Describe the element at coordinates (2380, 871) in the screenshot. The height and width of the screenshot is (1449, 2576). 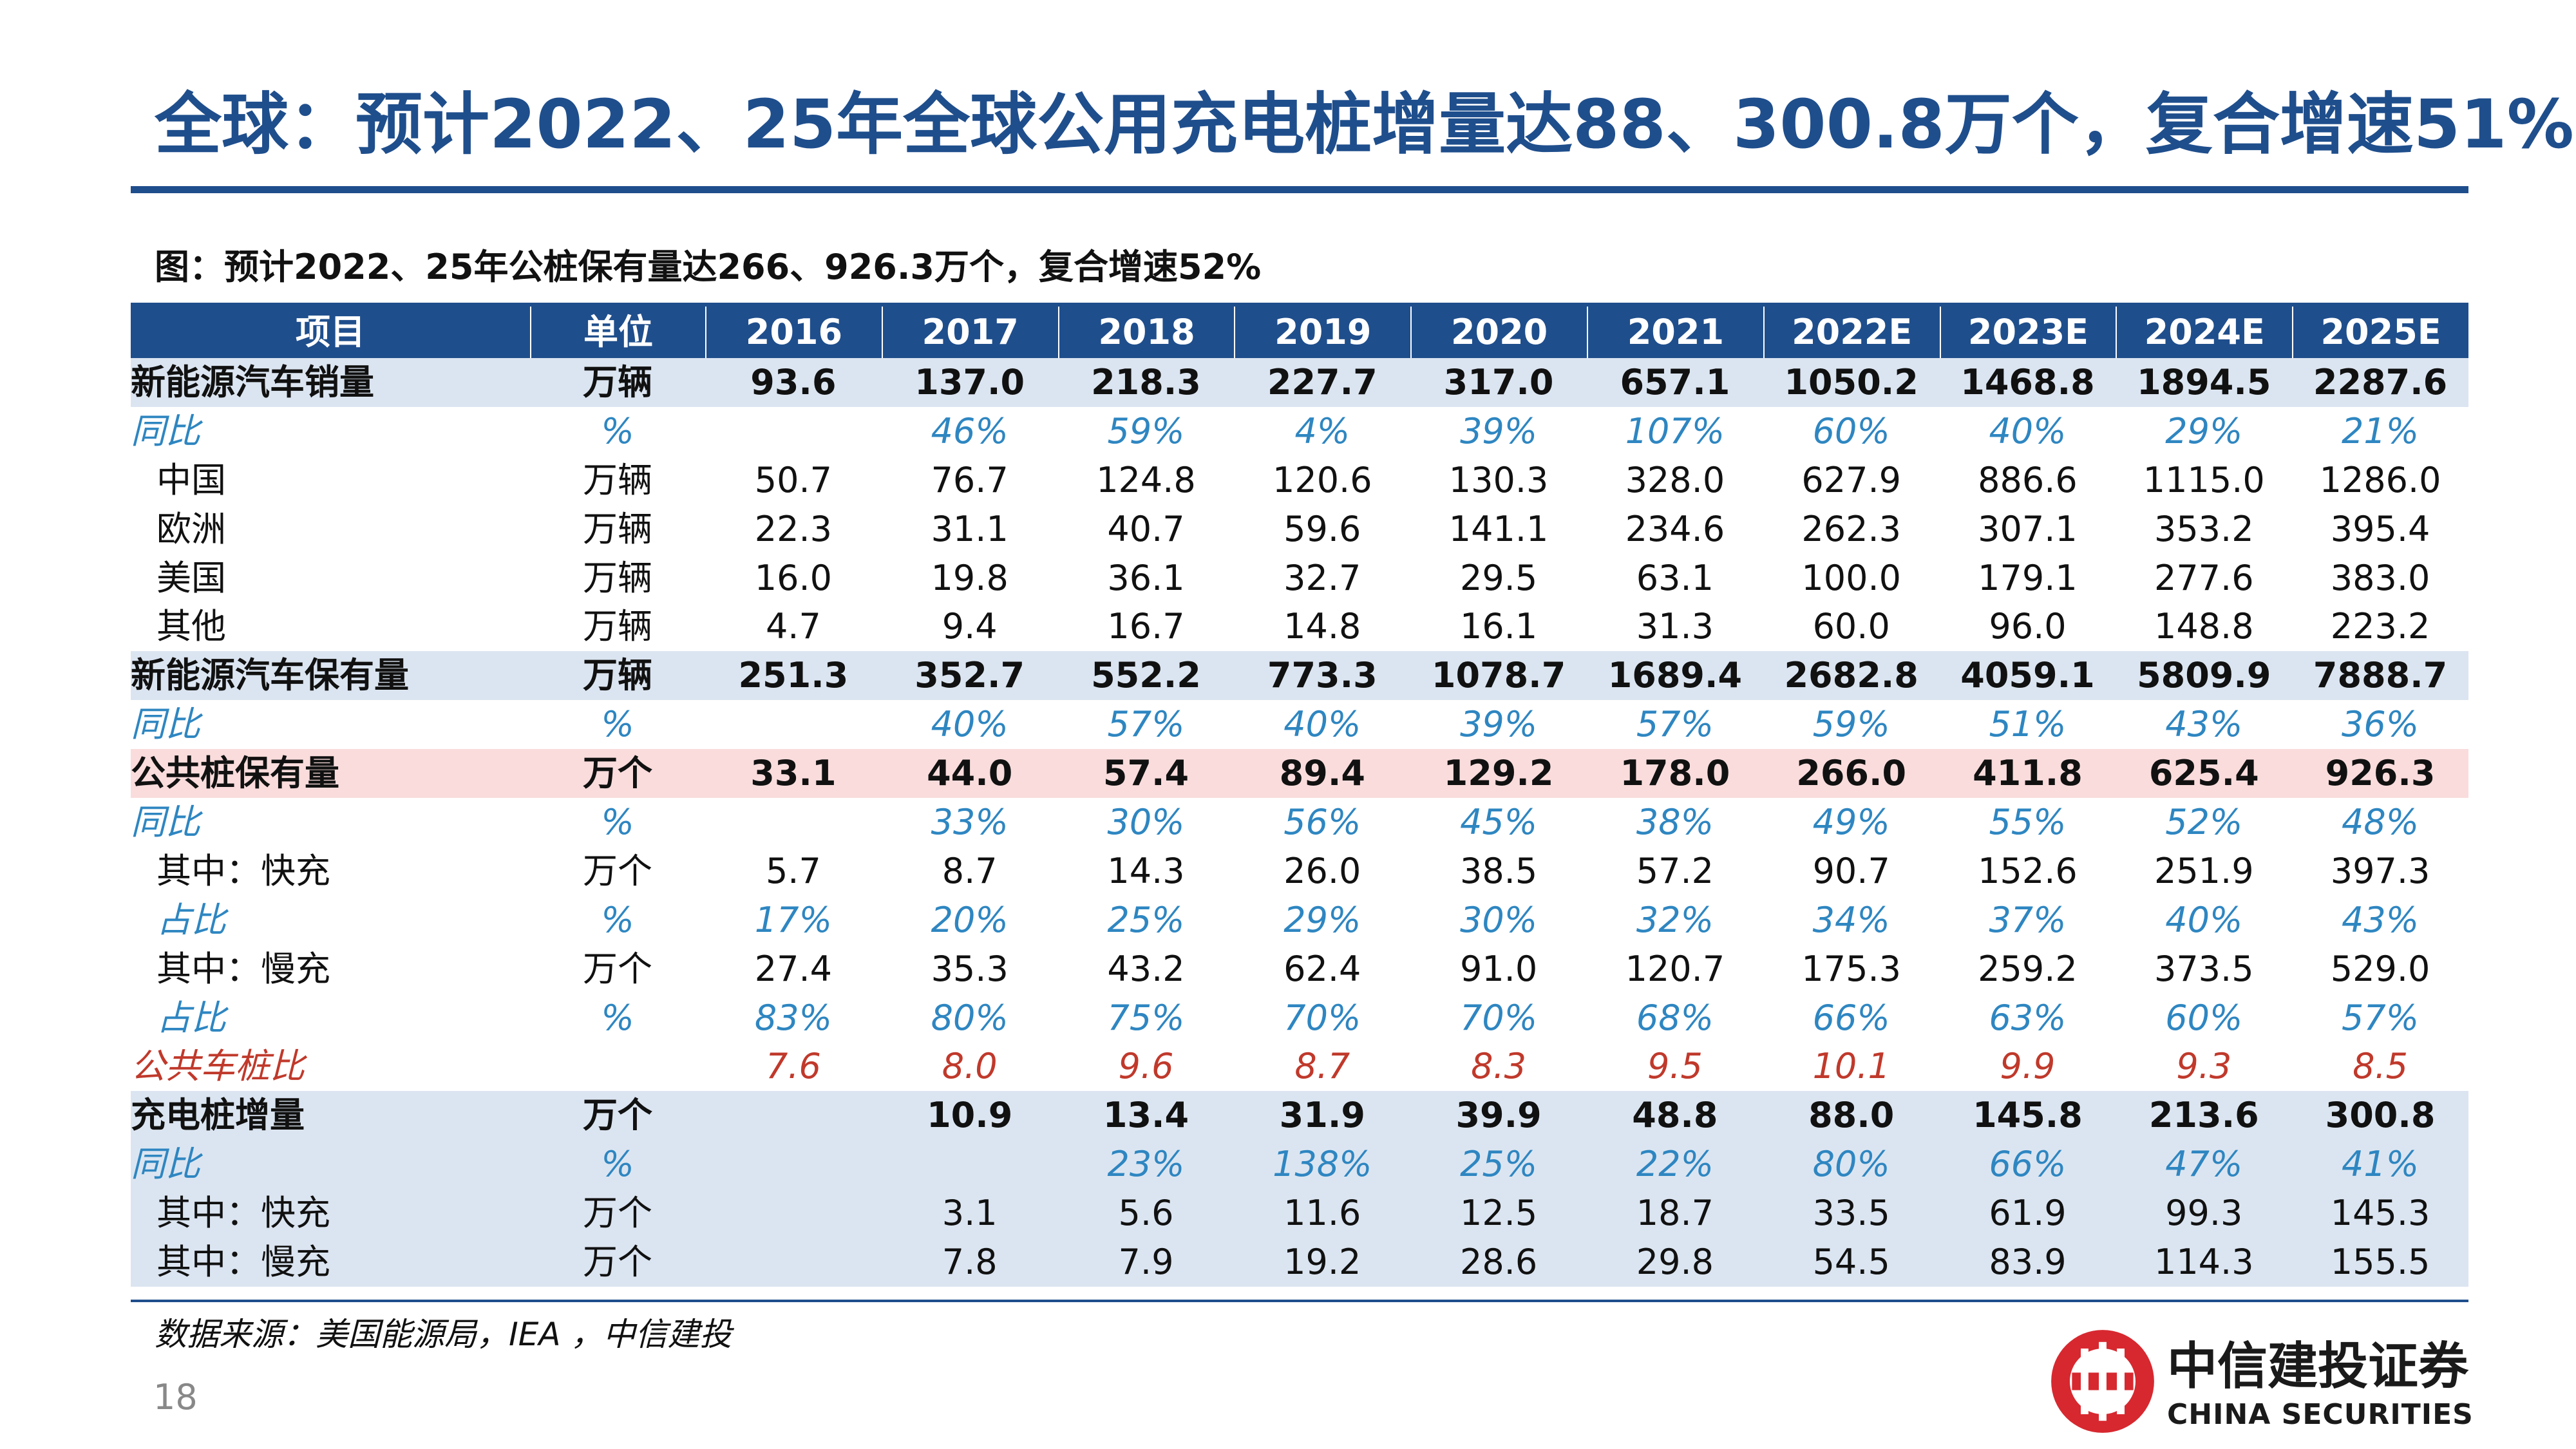
I see `value-cell: 397.3` at that location.